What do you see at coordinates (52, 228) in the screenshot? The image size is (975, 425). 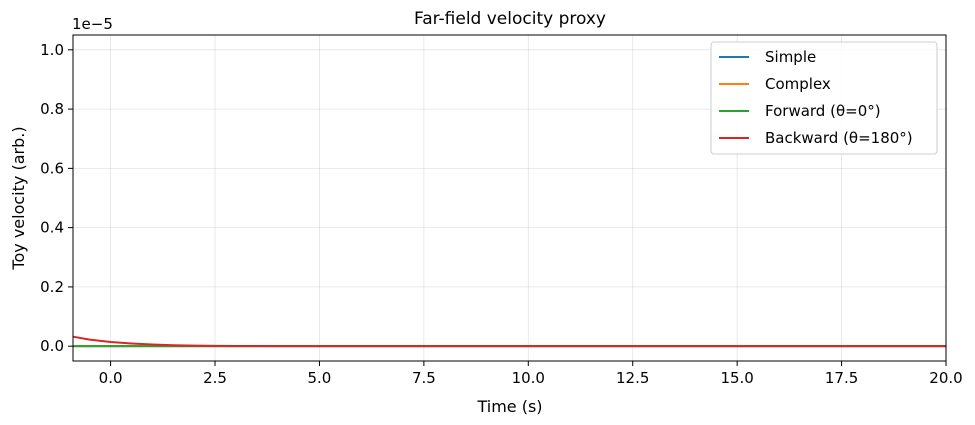 I see `y-tick-label: 0.4` at bounding box center [52, 228].